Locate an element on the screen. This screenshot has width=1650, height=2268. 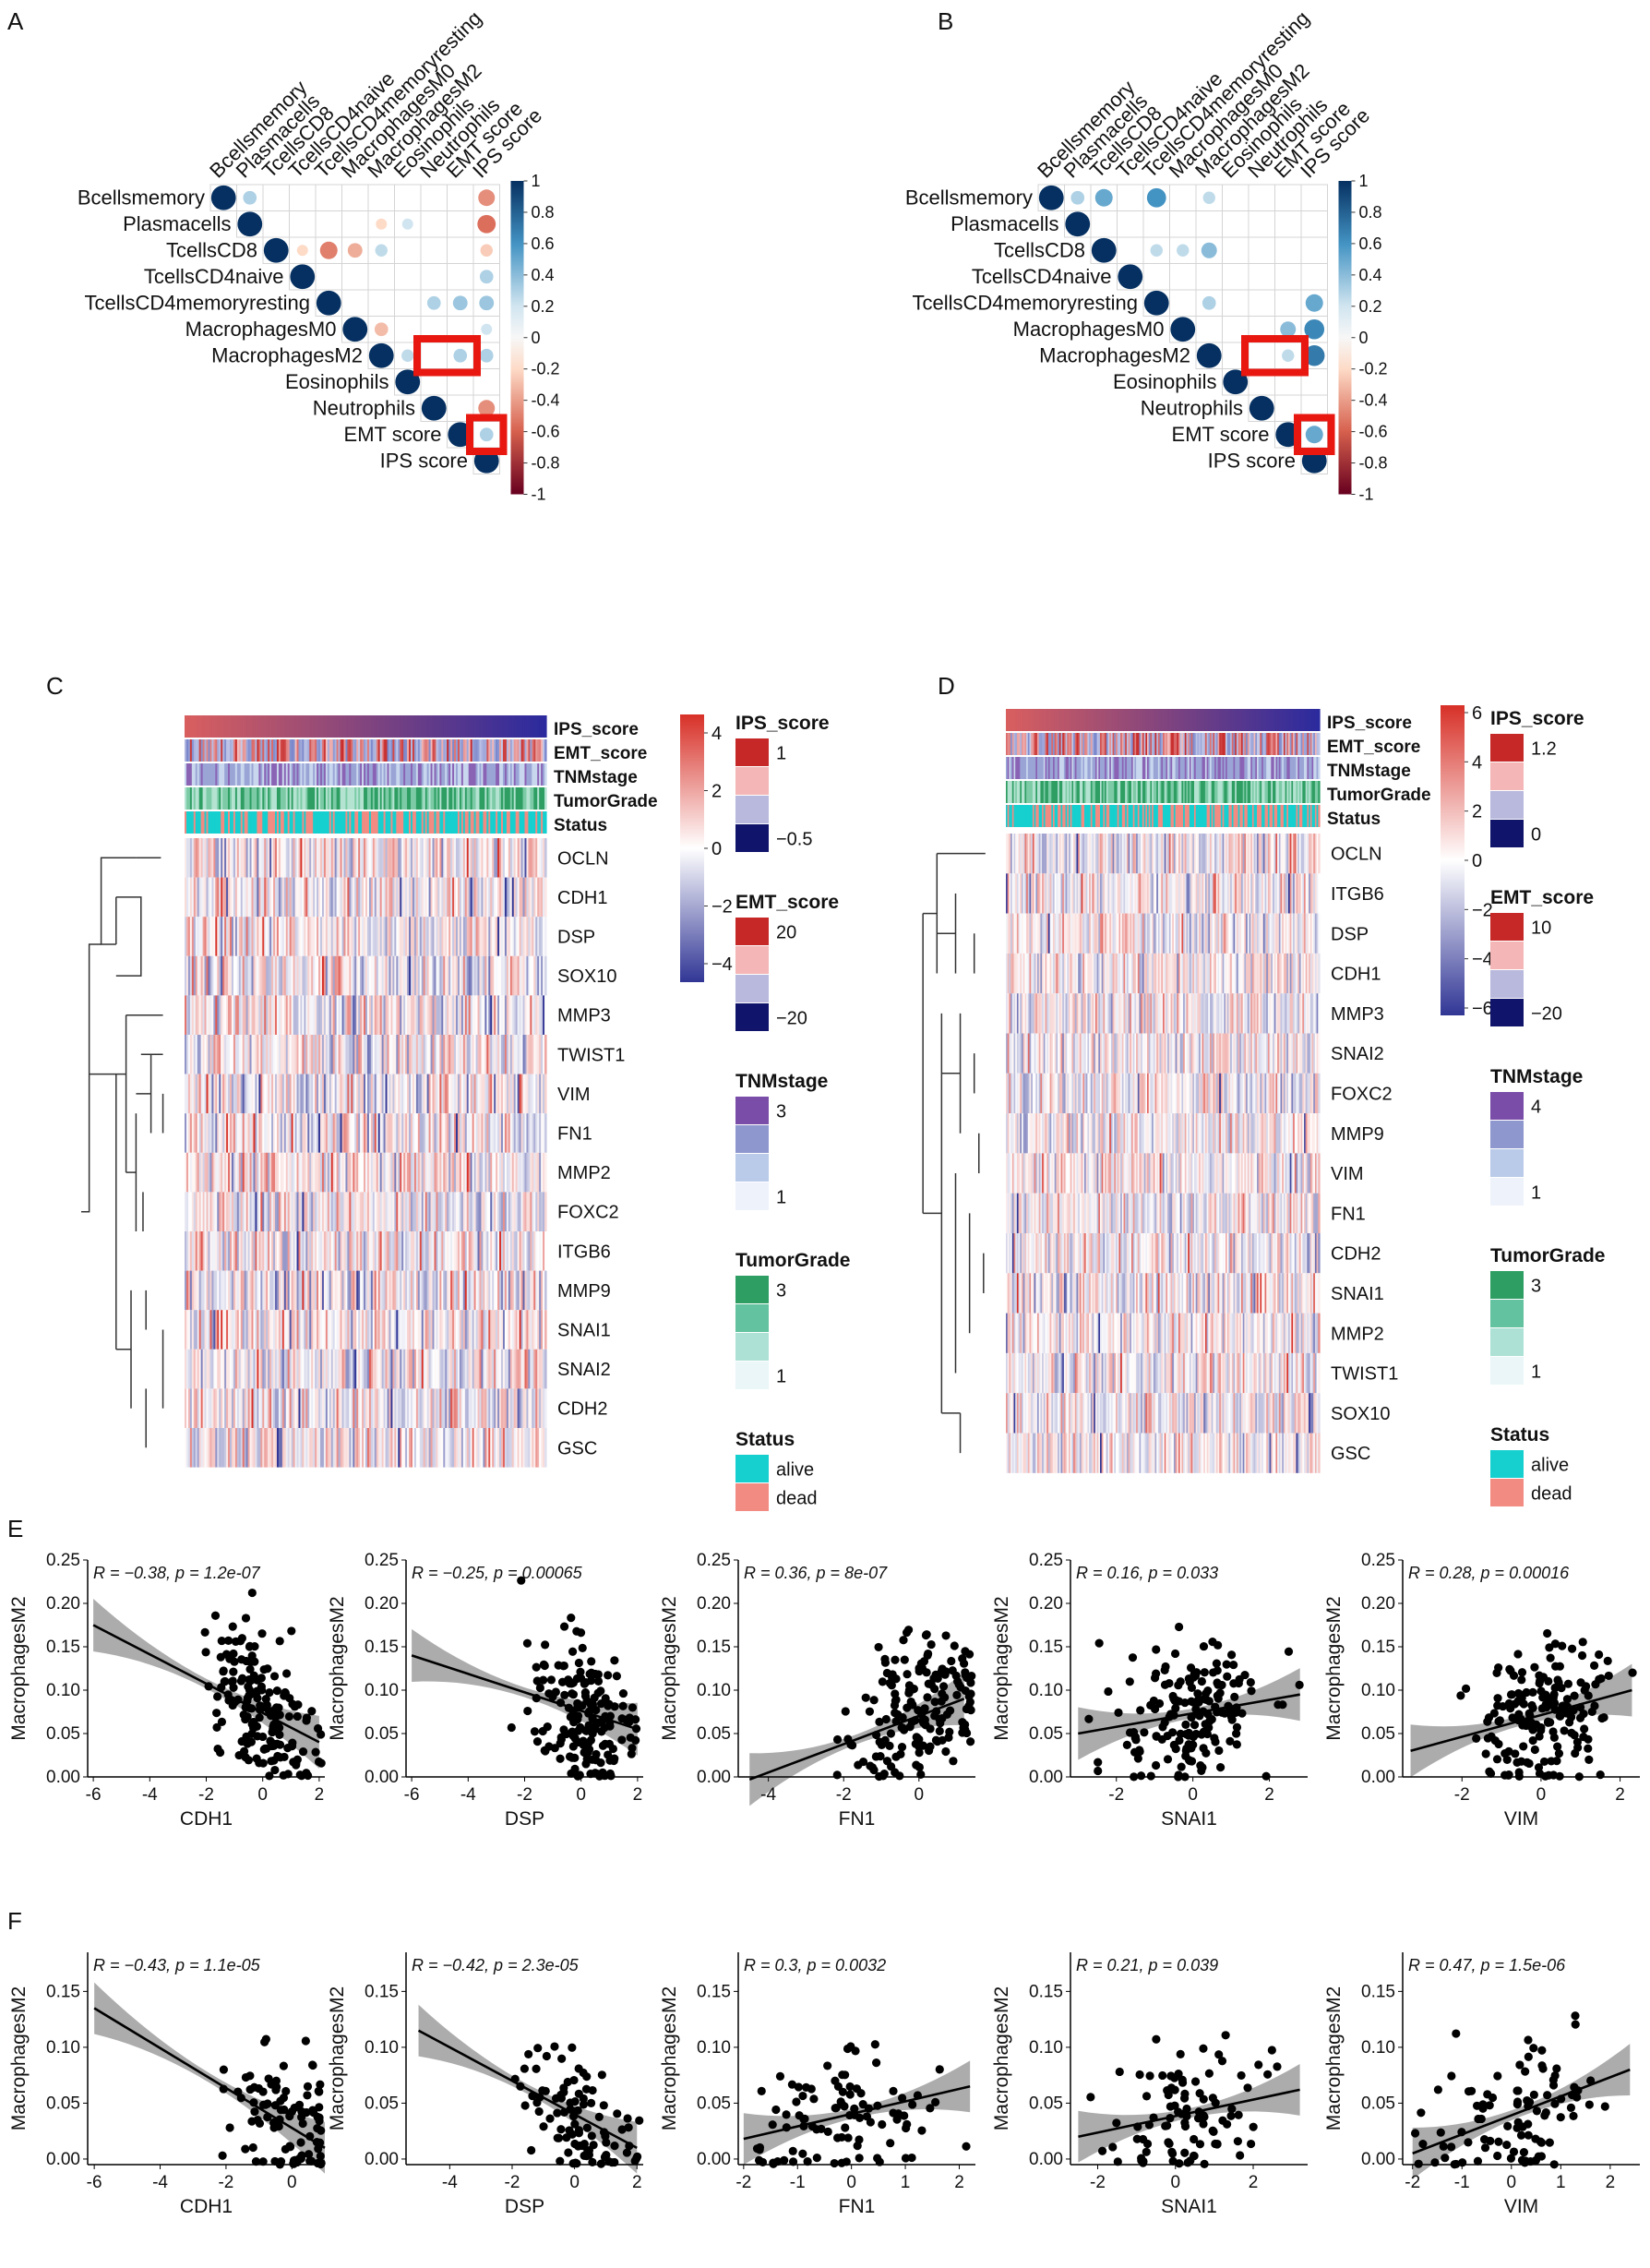
gene-label: CDH1 is located at coordinates (582, 898).